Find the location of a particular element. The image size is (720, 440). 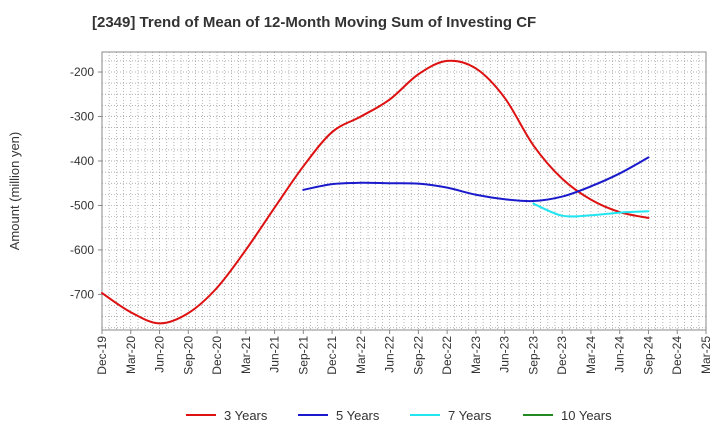

x-tick-label: Mar-21 is located at coordinates (246, 355).